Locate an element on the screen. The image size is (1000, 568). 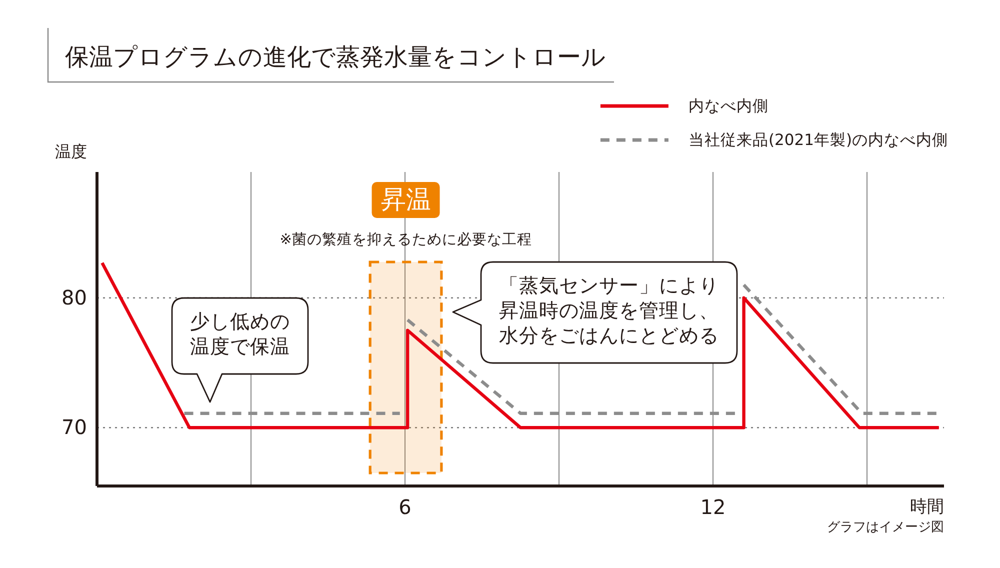
x-axis-title: 時間 is located at coordinates (927, 507).